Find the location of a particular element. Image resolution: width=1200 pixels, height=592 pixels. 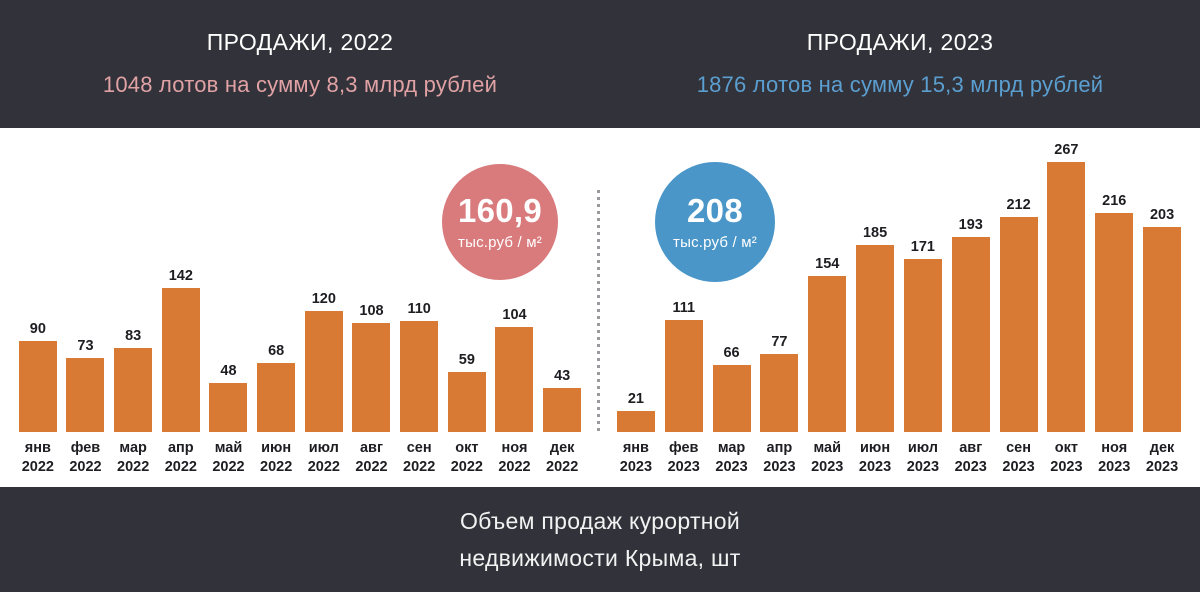

bar-value-label: 110 is located at coordinates (419, 308).